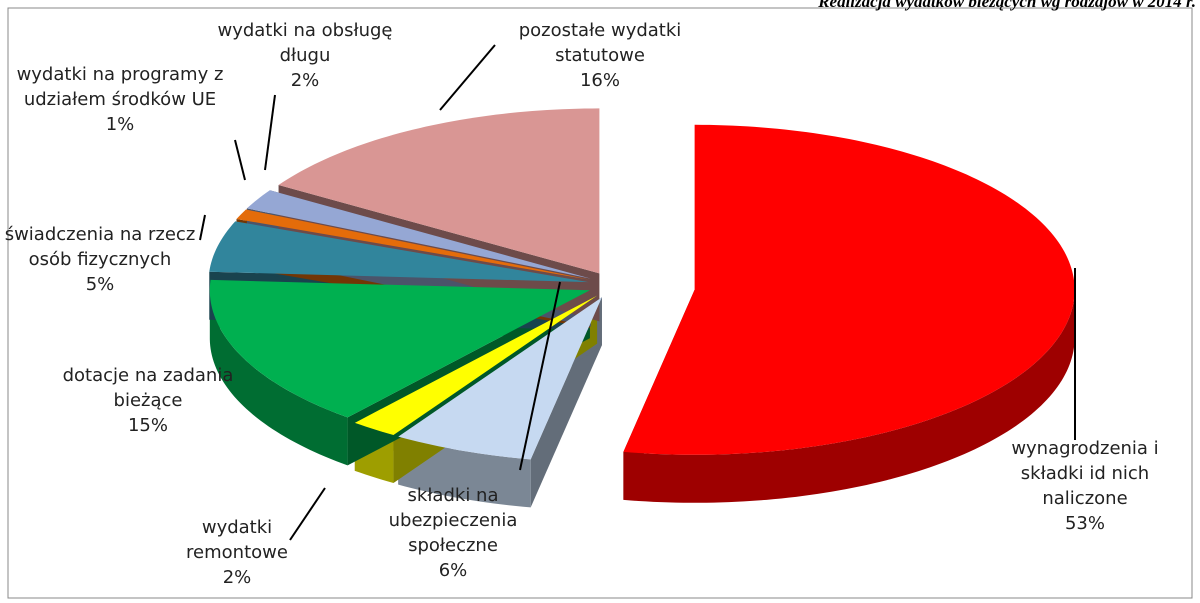 The height and width of the screenshot is (603, 1200). Describe the element at coordinates (453, 520) in the screenshot. I see `category-label: składki na ubezpieczenia społeczne` at that location.